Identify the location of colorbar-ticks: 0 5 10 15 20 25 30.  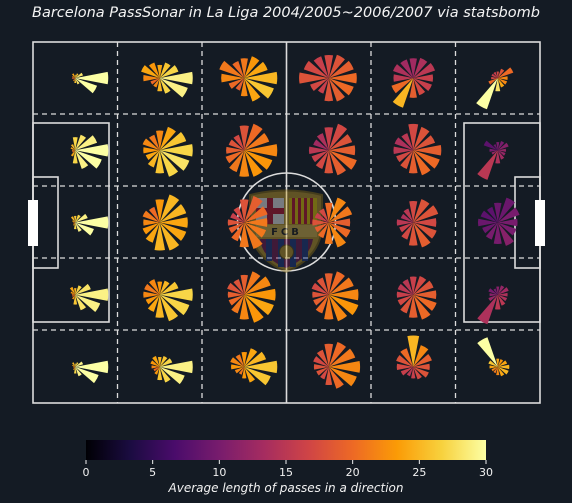
(288, 469).